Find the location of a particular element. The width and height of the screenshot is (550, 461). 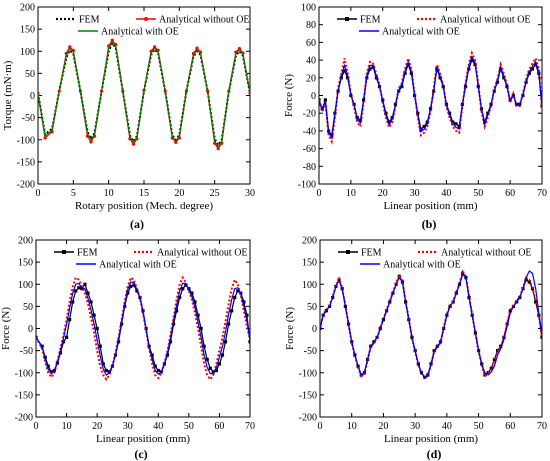

y-tick-label: 20 is located at coordinates (311, 78).